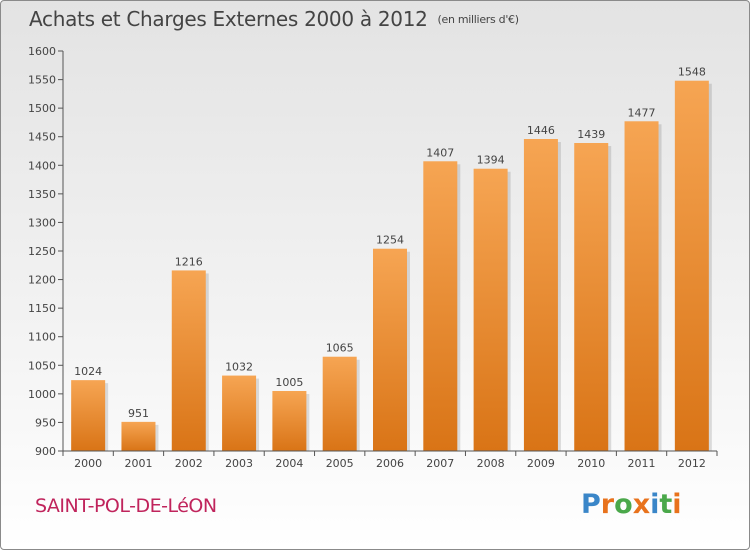 Image resolution: width=750 pixels, height=550 pixels. Describe the element at coordinates (42, 394) in the screenshot. I see `y-tick-label-1000: 1000` at that location.